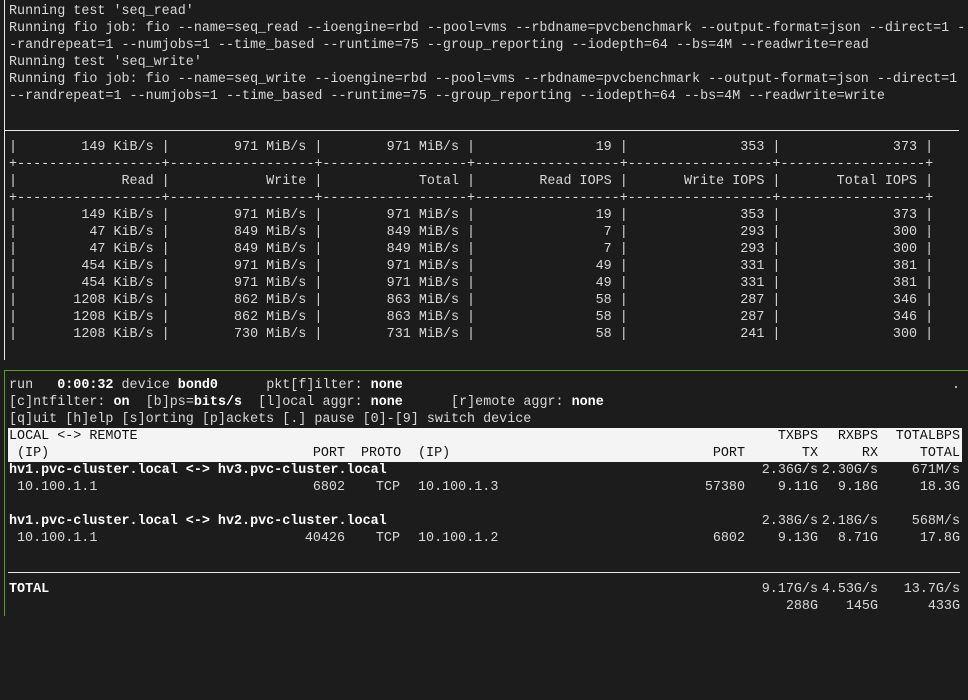 The width and height of the screenshot is (968, 700). What do you see at coordinates (381, 453) in the screenshot?
I see `header-proto: PROTO` at bounding box center [381, 453].